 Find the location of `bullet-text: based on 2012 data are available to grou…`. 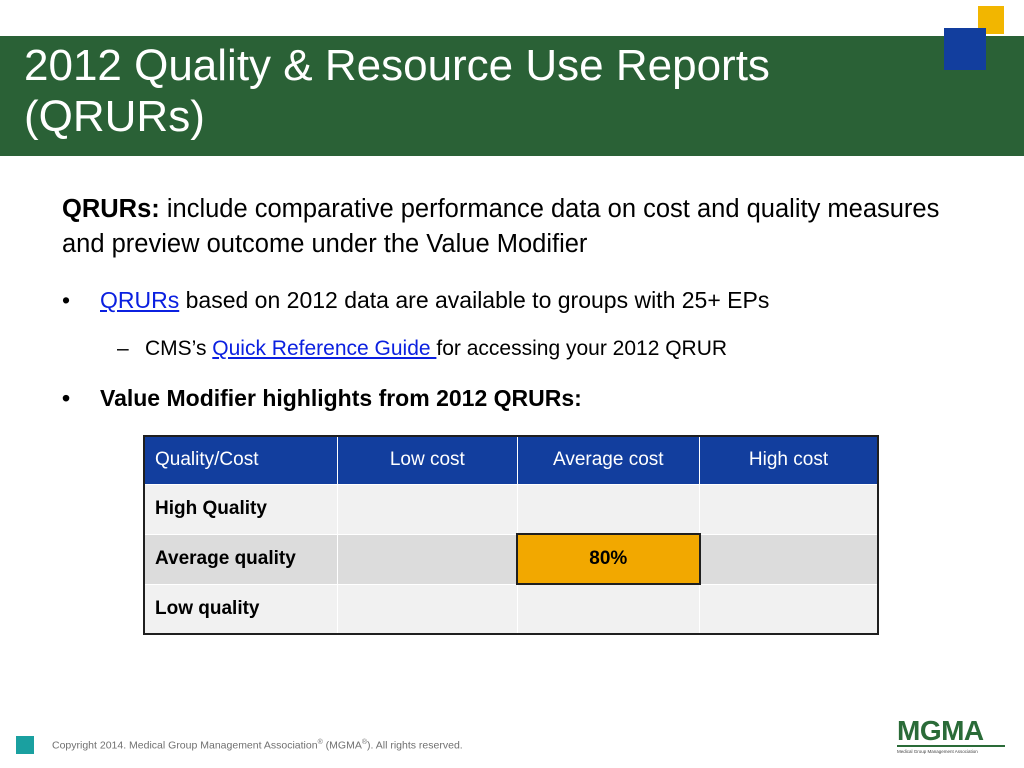

bullet-text: based on 2012 data are available to grou… is located at coordinates (474, 300).